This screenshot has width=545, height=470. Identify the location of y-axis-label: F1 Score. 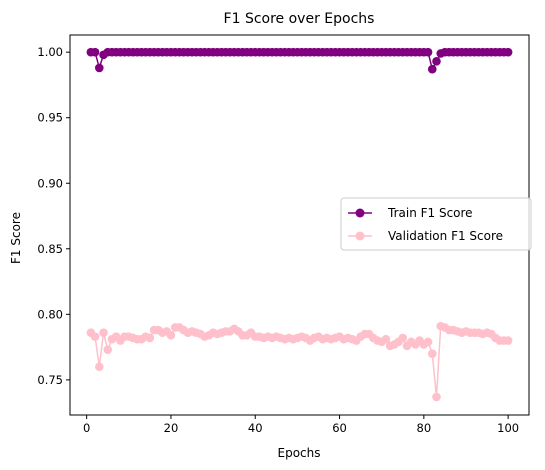
(16, 238).